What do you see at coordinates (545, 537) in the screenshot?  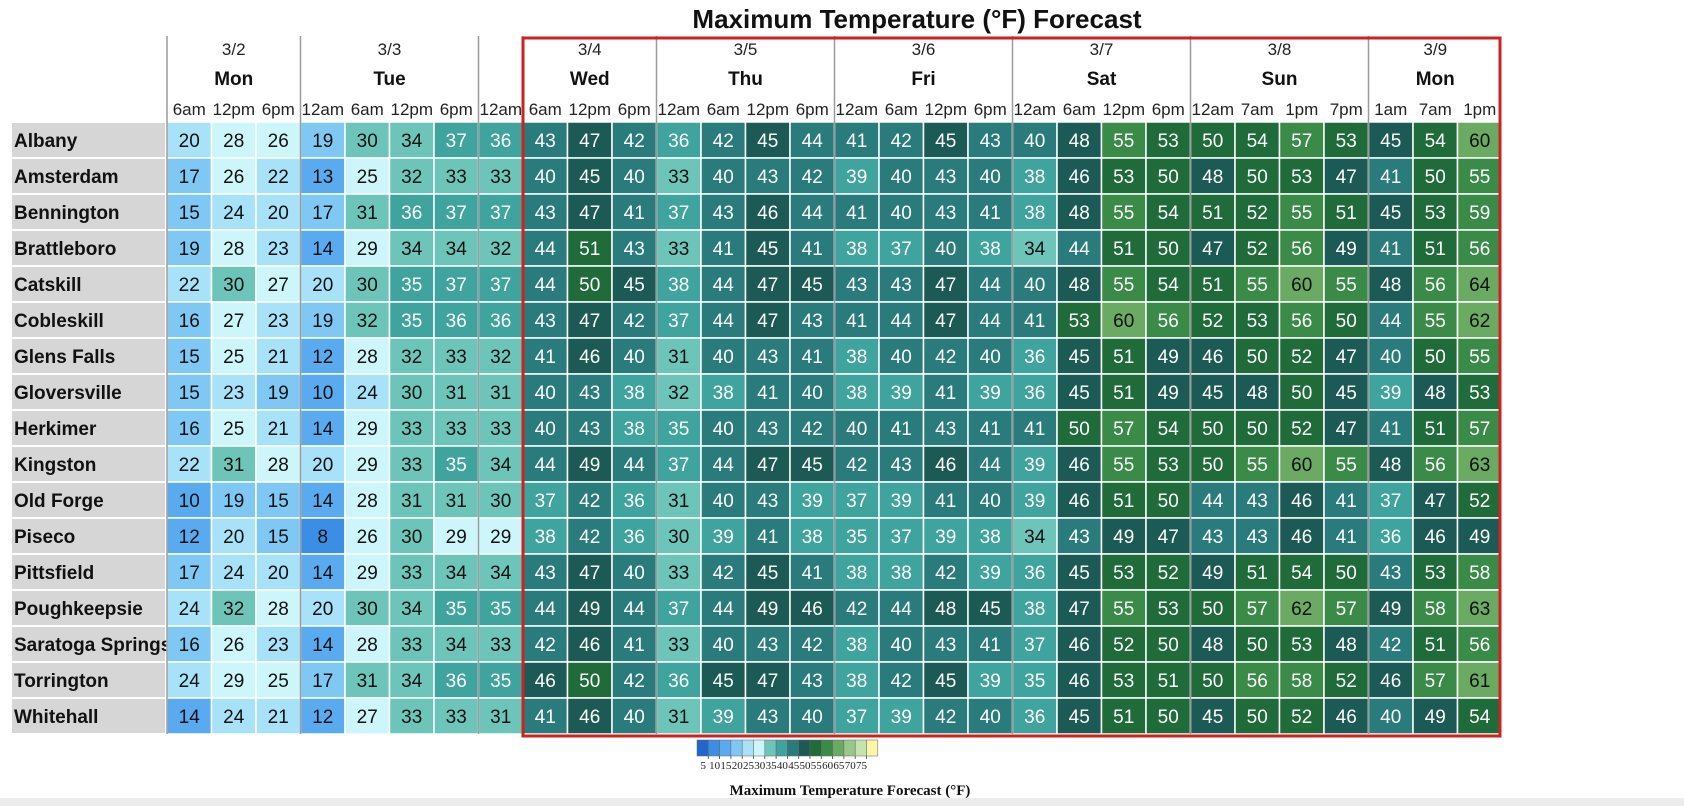 I see `cell-value: 38` at bounding box center [545, 537].